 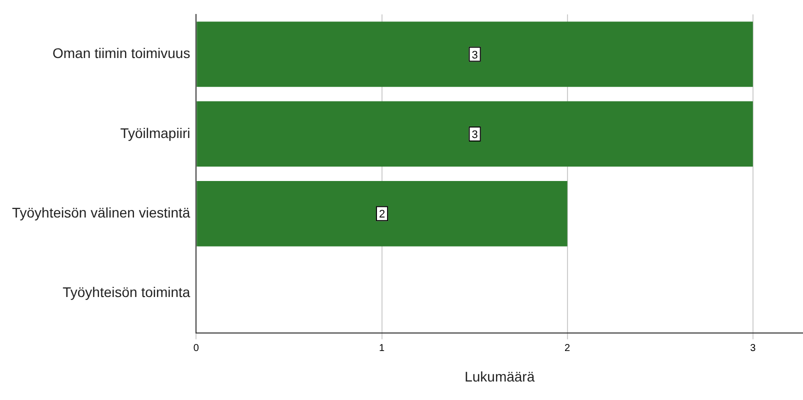 I want to click on x-tick-label: 1, so click(x=381, y=348).